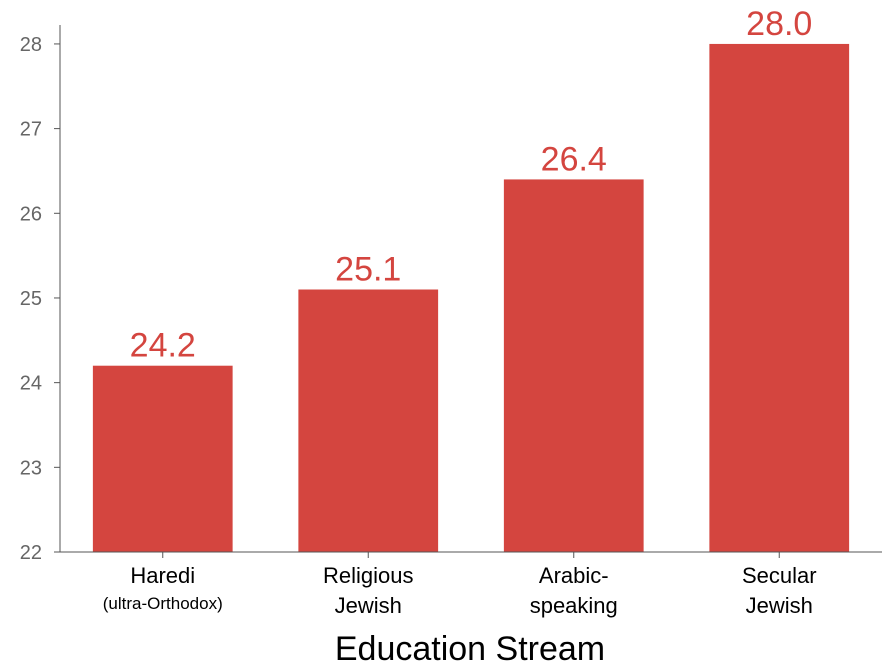  What do you see at coordinates (368, 575) in the screenshot?
I see `x-tick-label: Religious` at bounding box center [368, 575].